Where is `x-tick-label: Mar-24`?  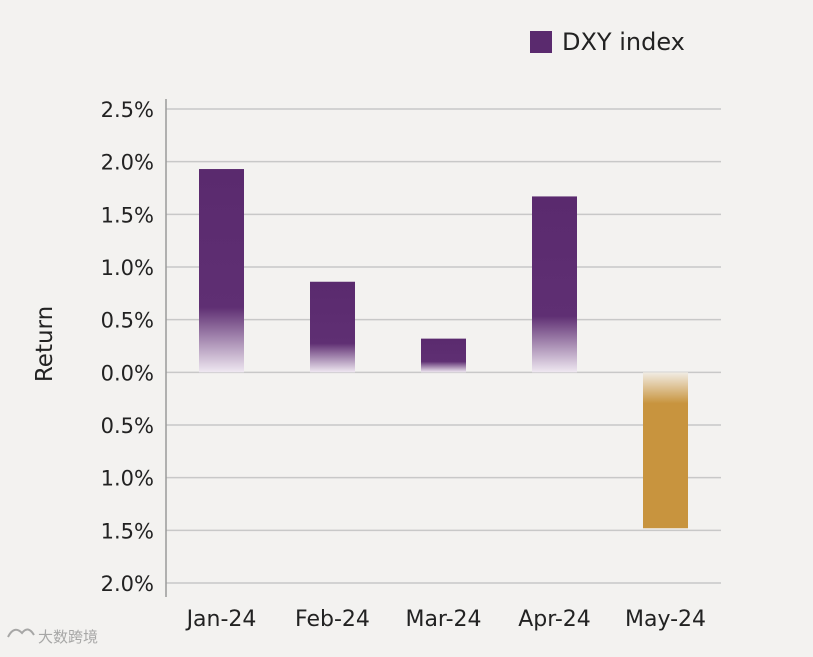 x-tick-label: Mar-24 is located at coordinates (443, 619).